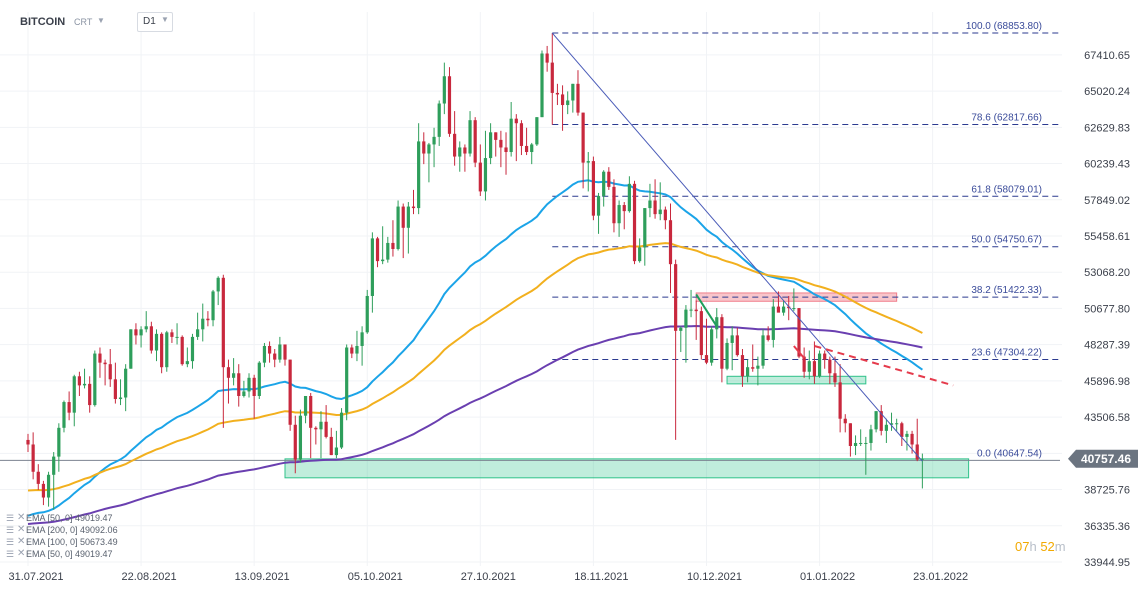  I want to click on fib-label: 61.8 (58079.01), so click(1006, 189).